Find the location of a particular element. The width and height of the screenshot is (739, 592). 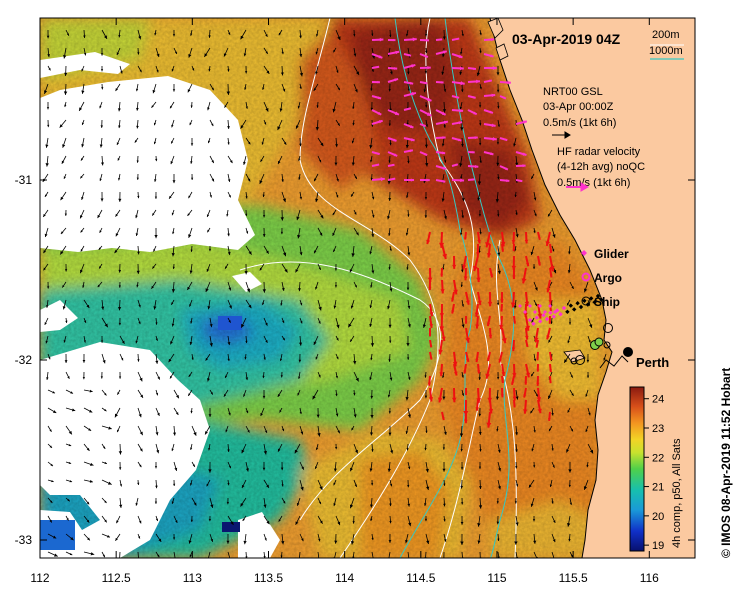

y-axis-tick-labels: -31 -32 -33 is located at coordinates (24, 360).